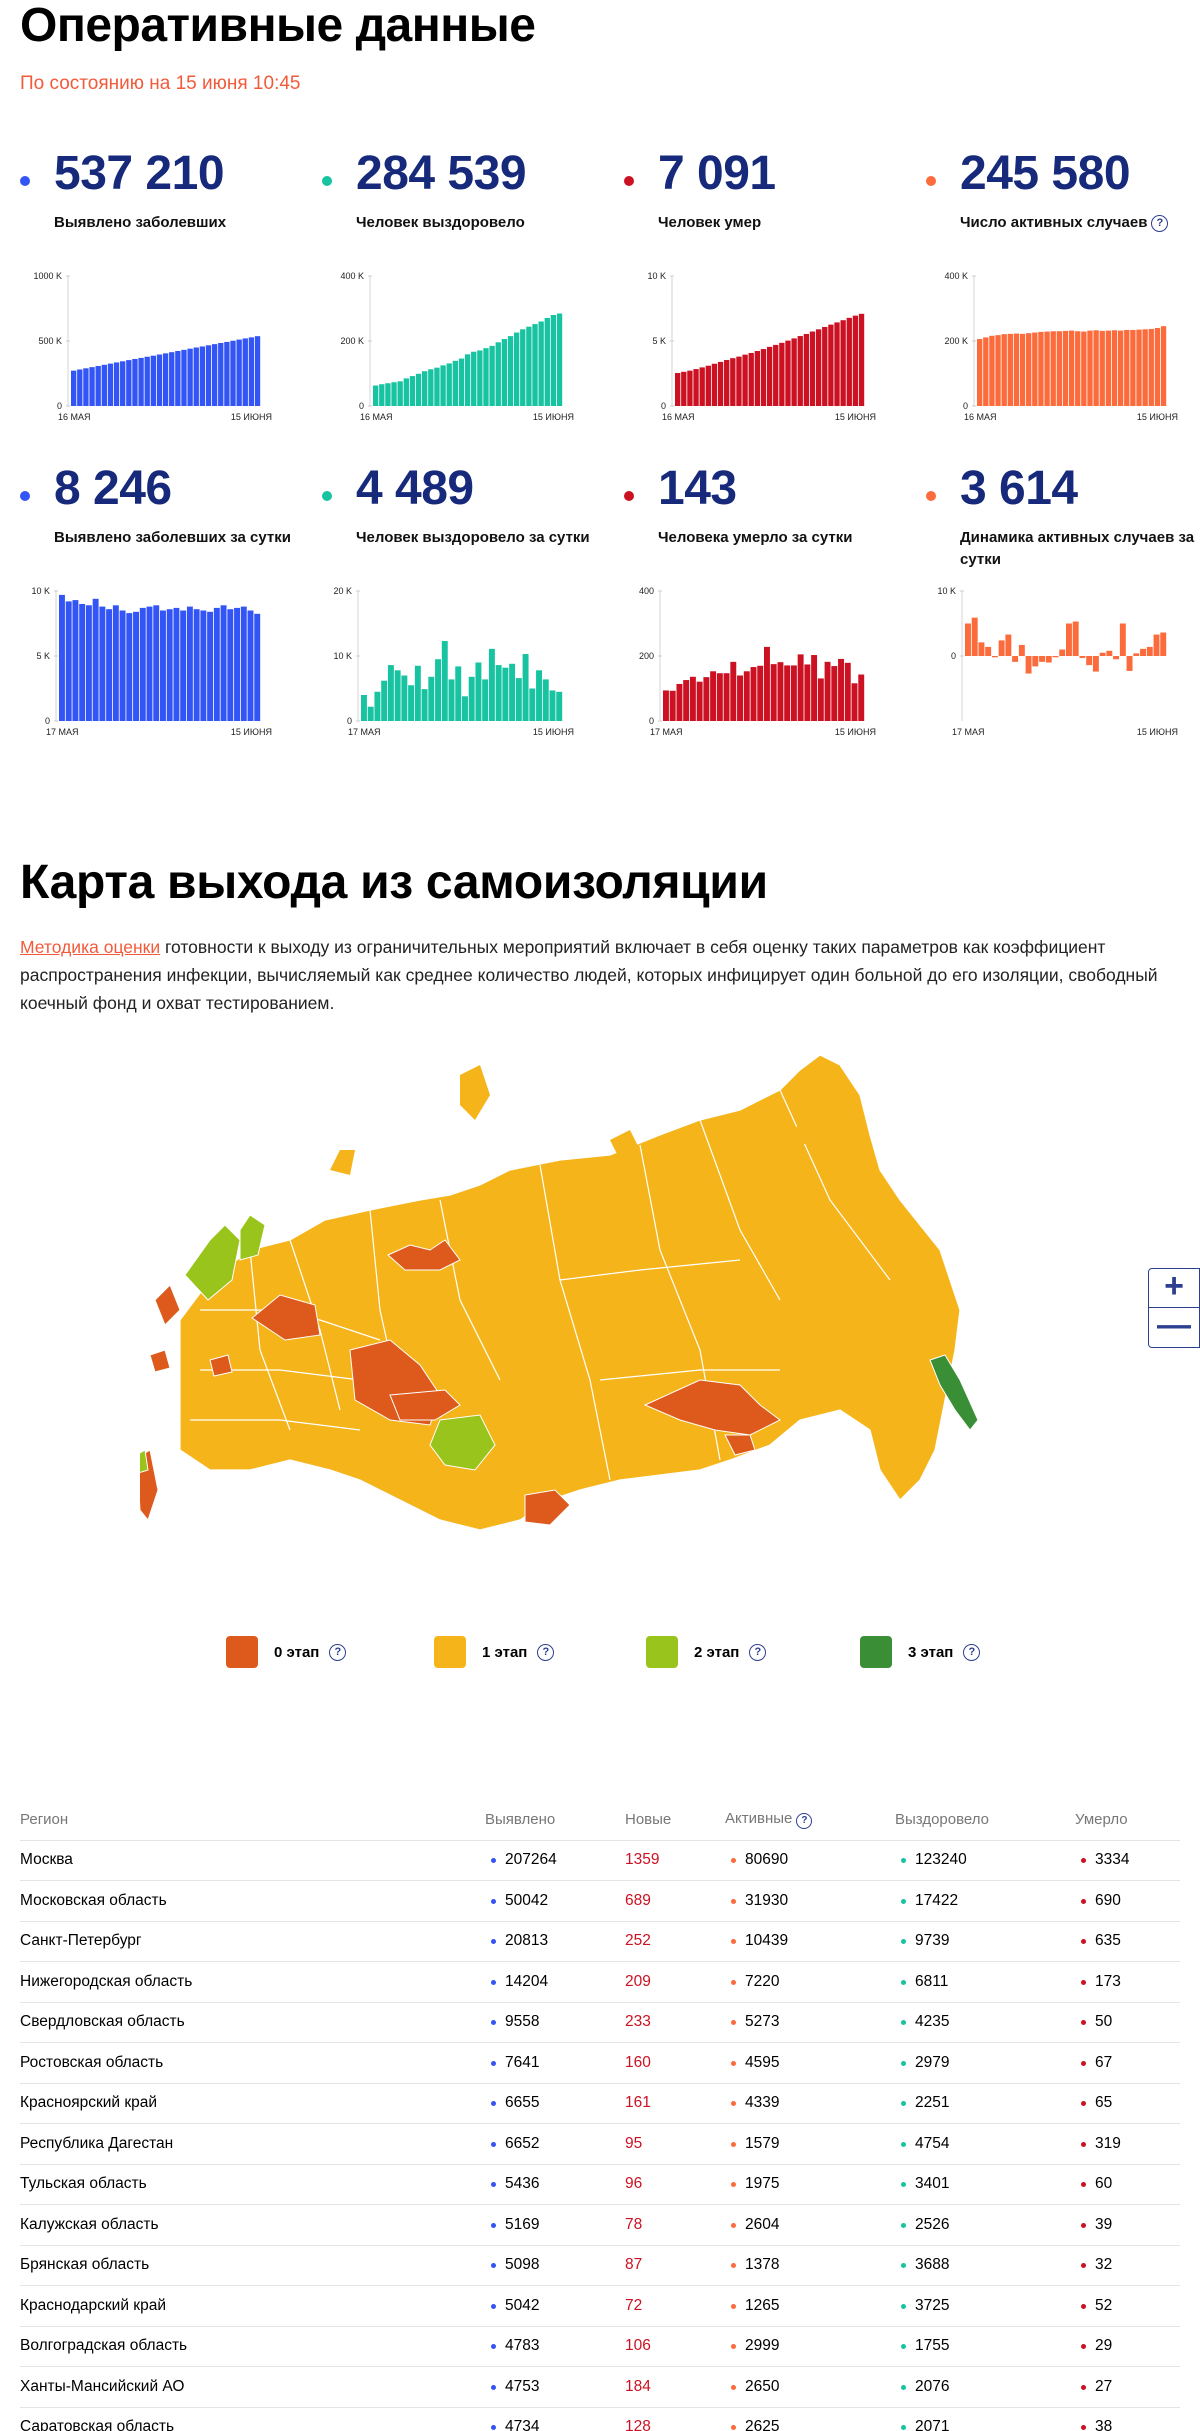 Image resolution: width=1200 pixels, height=2431 pixels. Describe the element at coordinates (600, 2266) in the screenshot. I see `table-row: Брянская область 5098 87 1378 3688 32` at that location.